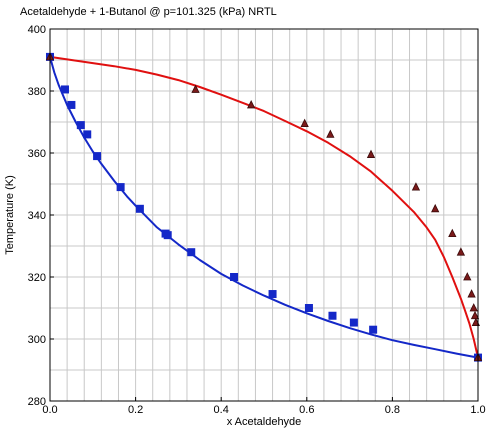 The width and height of the screenshot is (491, 429). I want to click on y-tick-label: 400, so click(37, 30).